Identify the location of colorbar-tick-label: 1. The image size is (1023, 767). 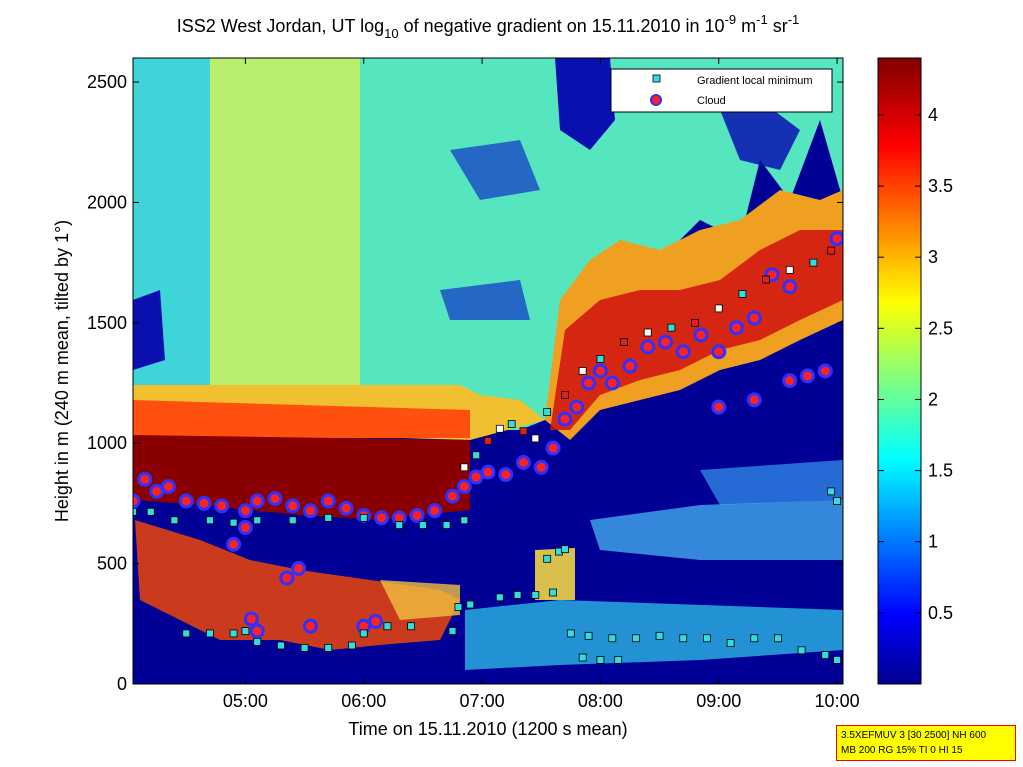
(933, 542).